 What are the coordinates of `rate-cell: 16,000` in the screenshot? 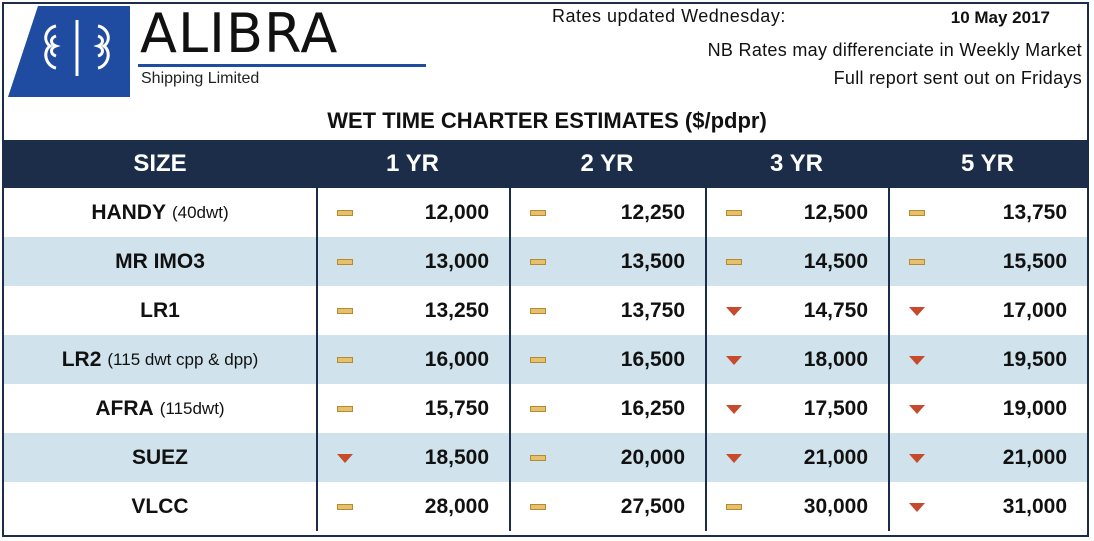 It's located at (412, 359).